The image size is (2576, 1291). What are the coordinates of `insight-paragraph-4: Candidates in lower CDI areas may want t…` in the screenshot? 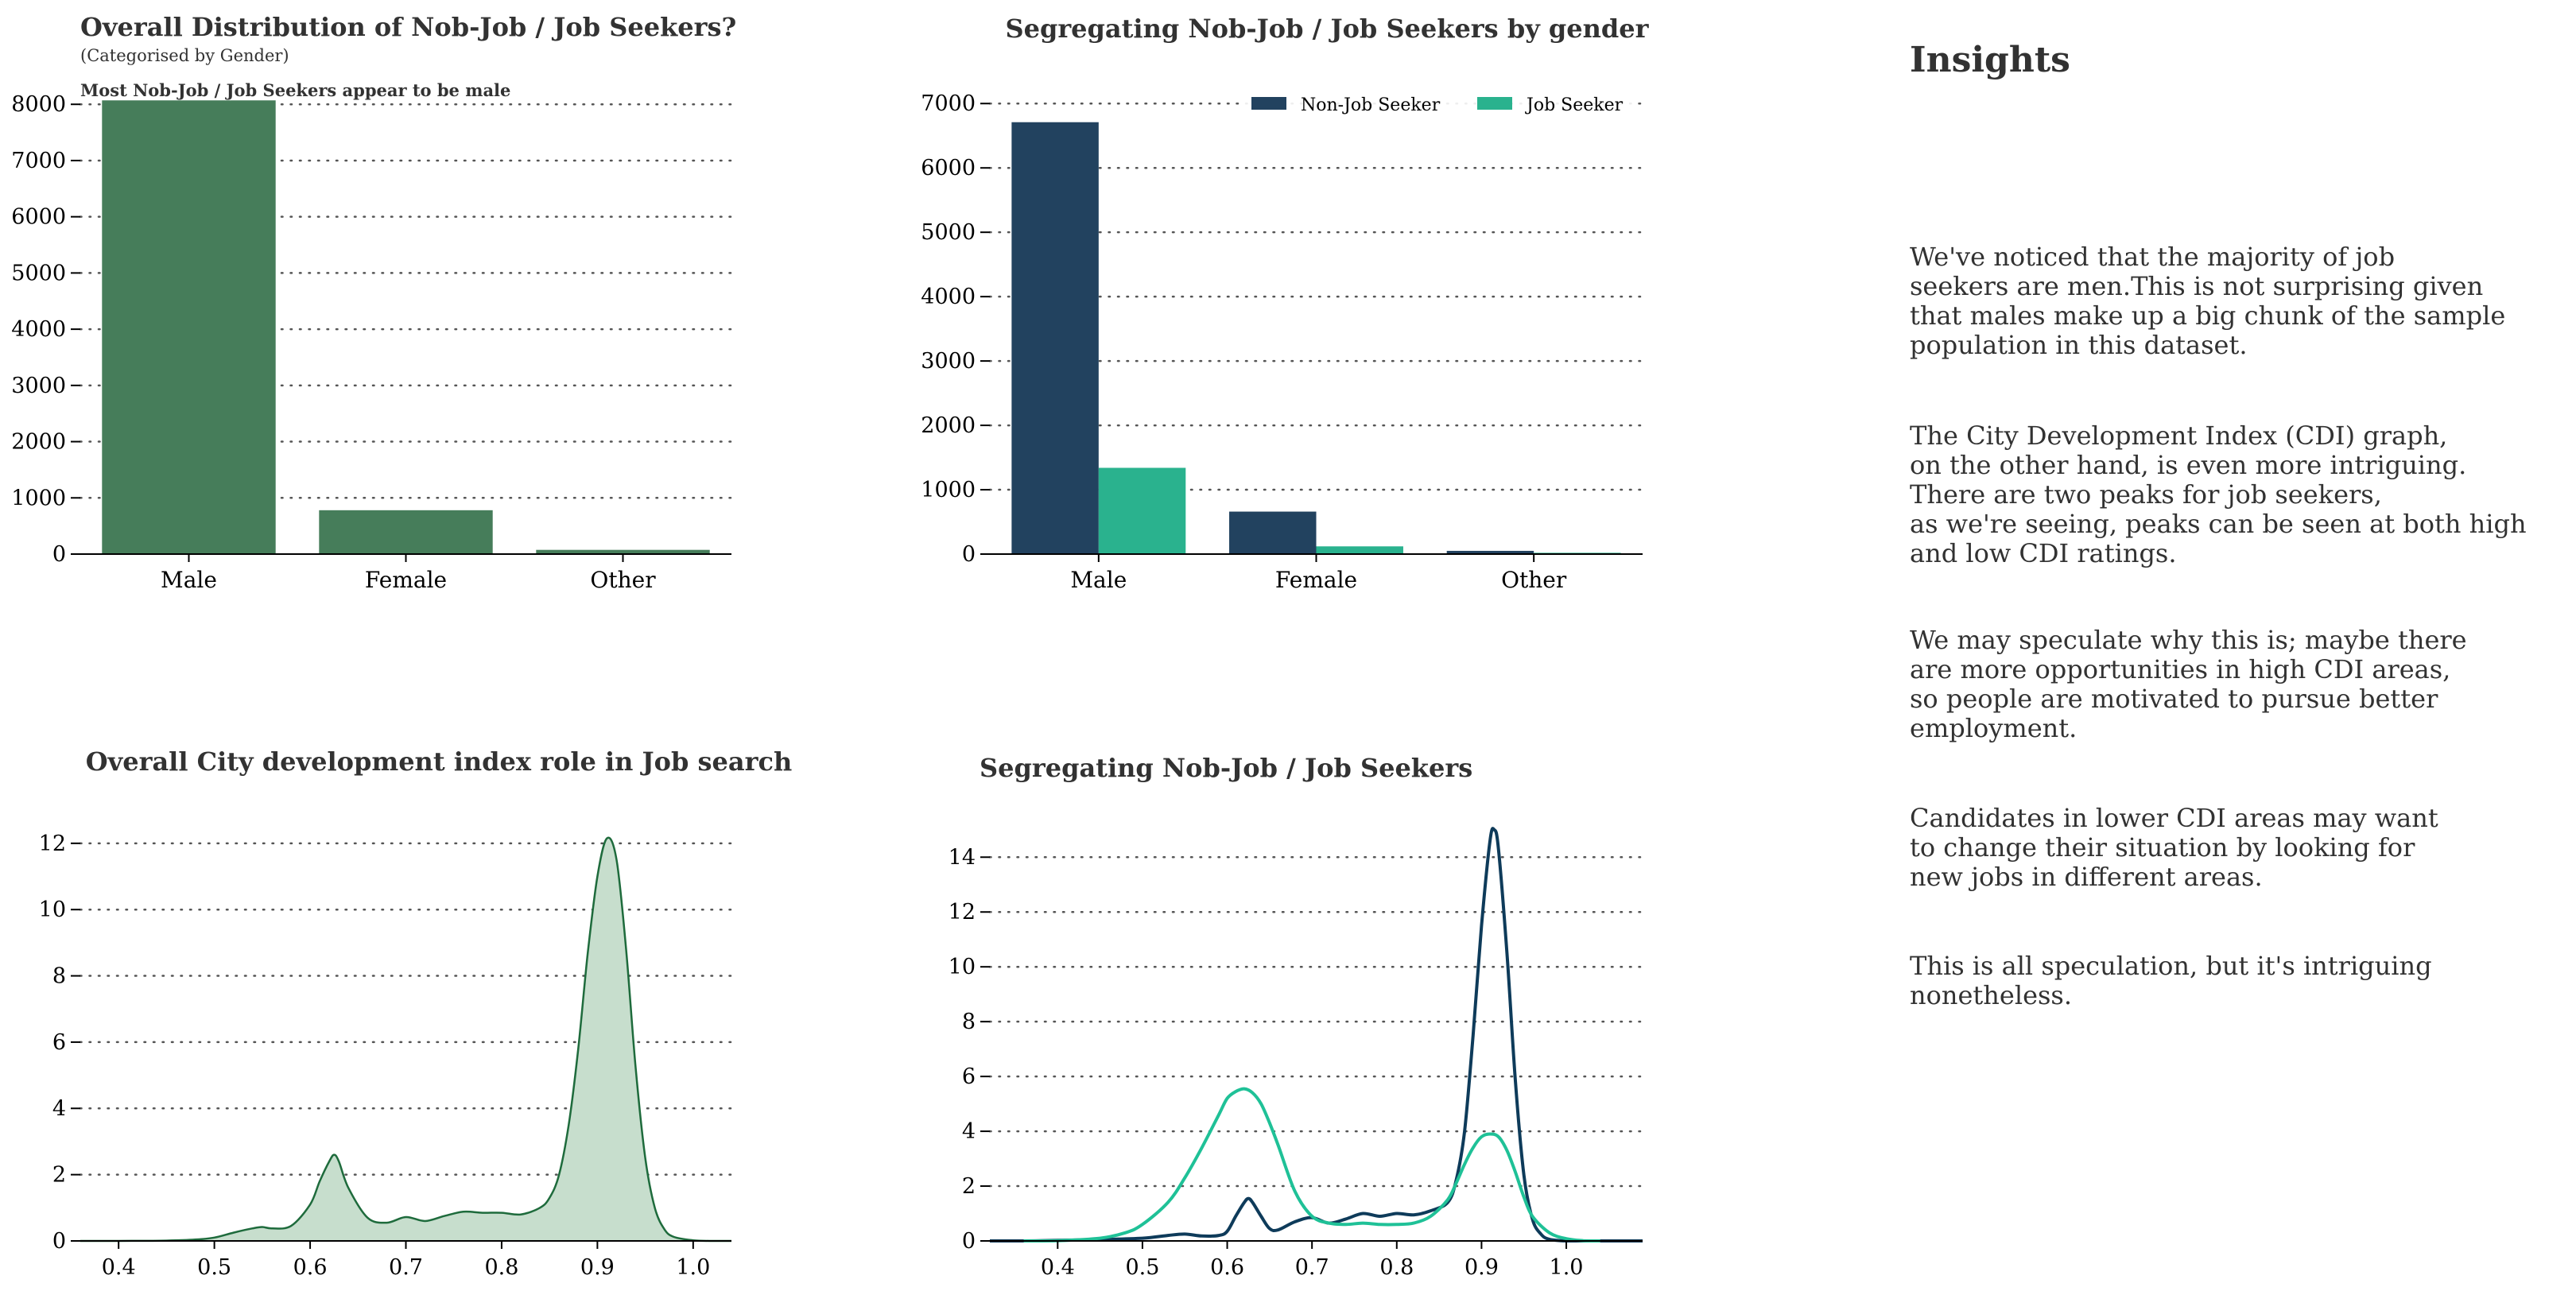 It's located at (2174, 847).